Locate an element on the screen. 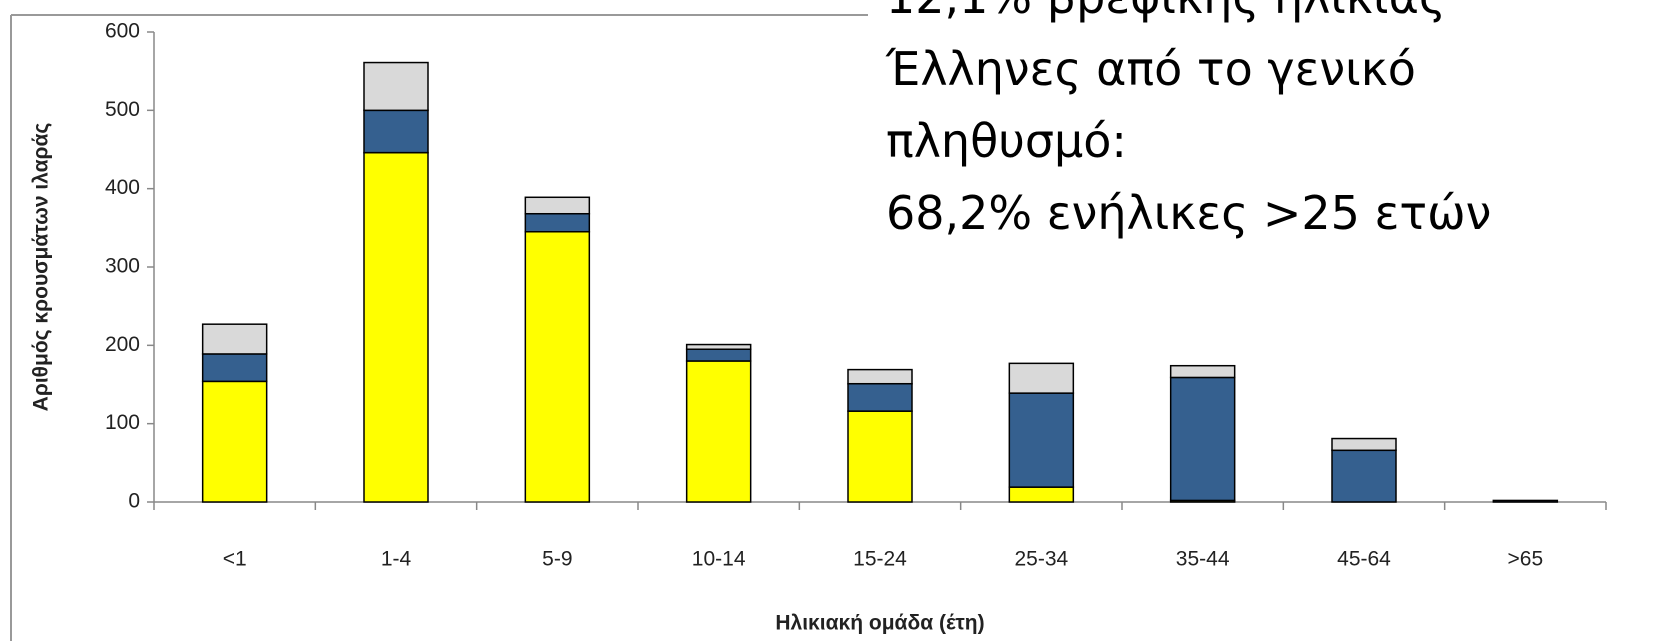  x-axis-title: Ηλικιακή ομάδα (έτη) is located at coordinates (879, 623).